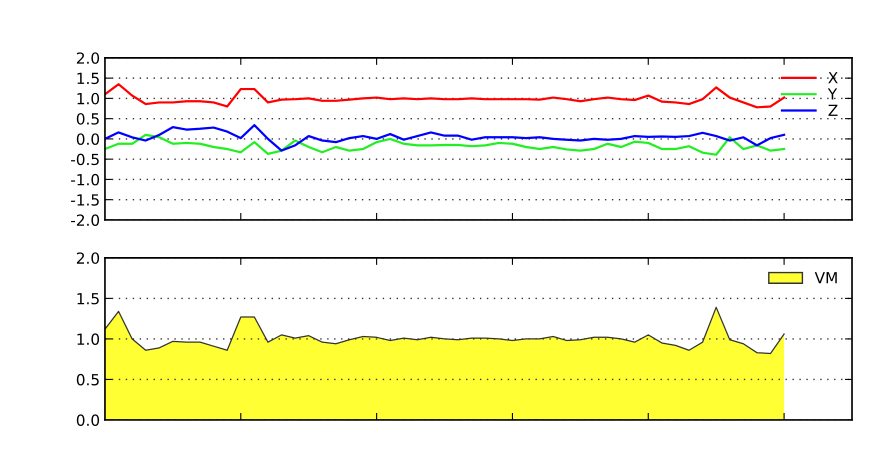  I want to click on legend-label: Y, so click(833, 94).